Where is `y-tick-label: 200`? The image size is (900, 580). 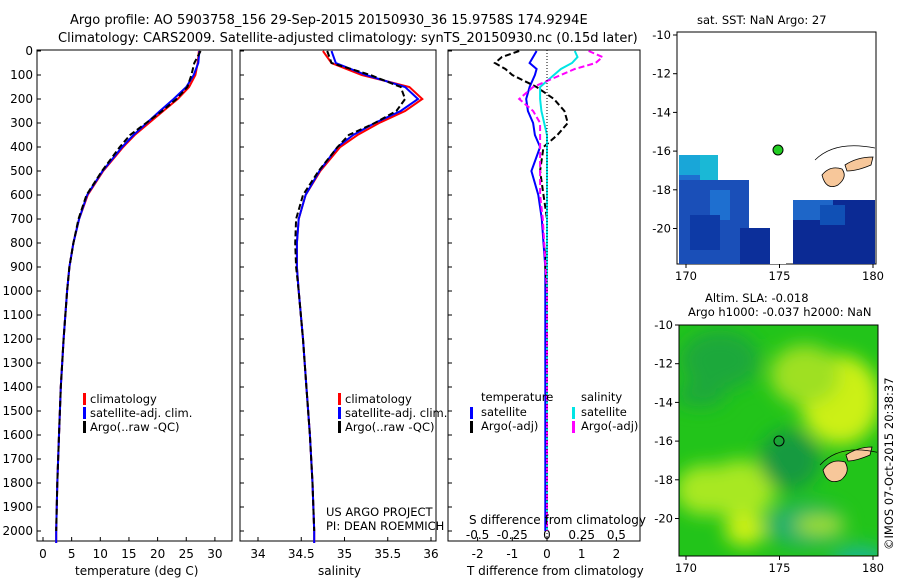 y-tick-label: 200 is located at coordinates (21, 99).